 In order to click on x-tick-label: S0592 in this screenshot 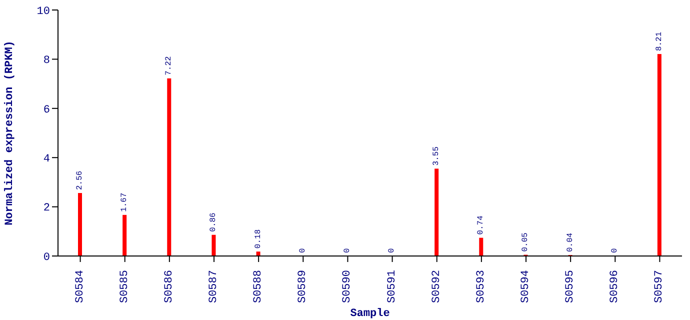, I will do `click(436, 287)`.